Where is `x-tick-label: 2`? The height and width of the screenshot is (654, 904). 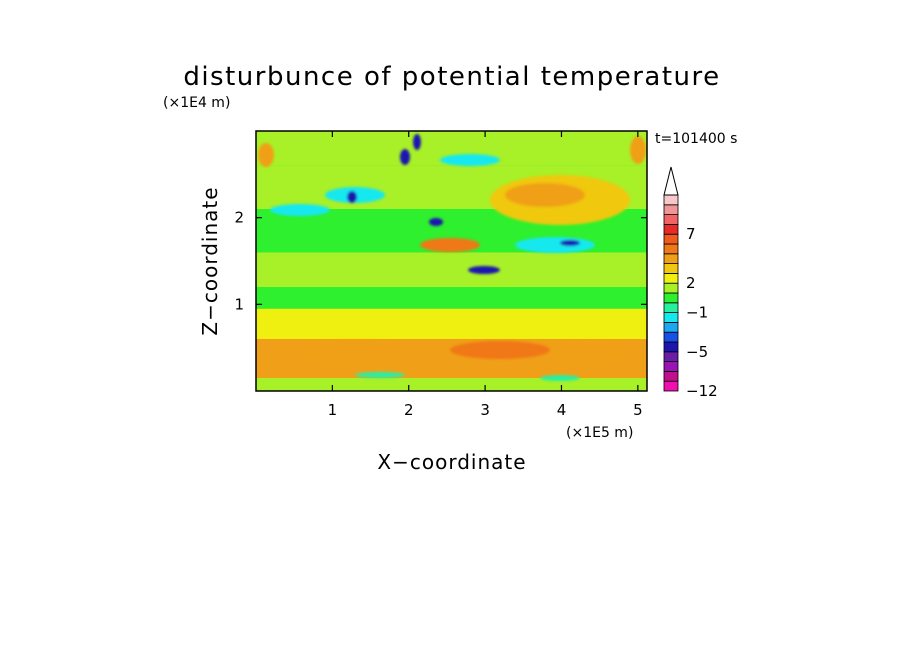 x-tick-label: 2 is located at coordinates (409, 410).